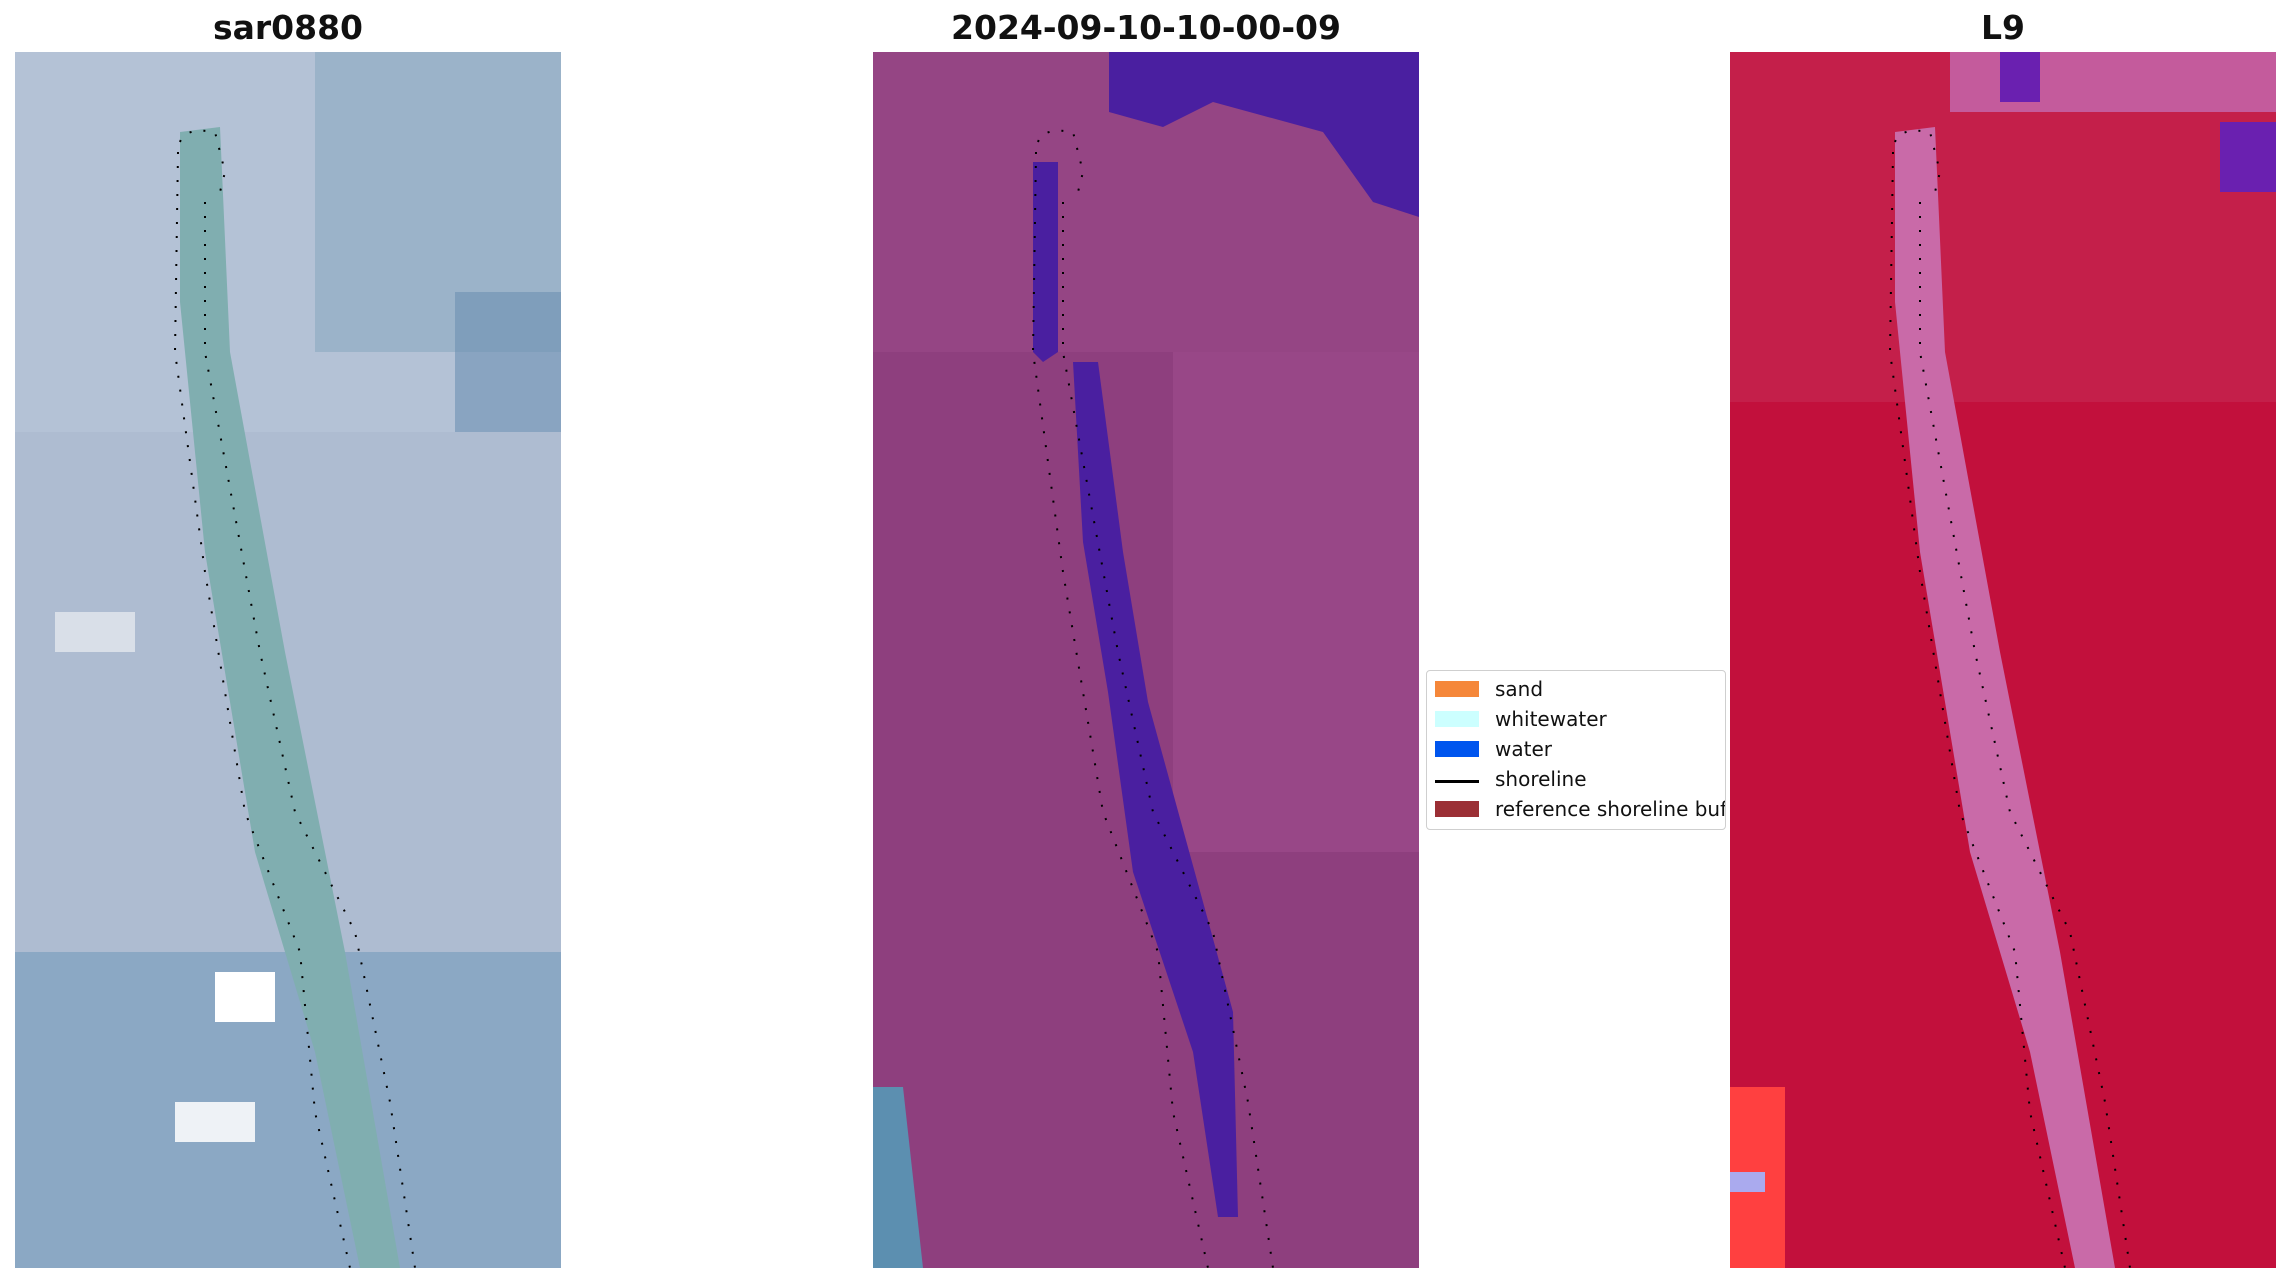  I want to click on panel-title-rgb: sar0880, so click(288, 27).